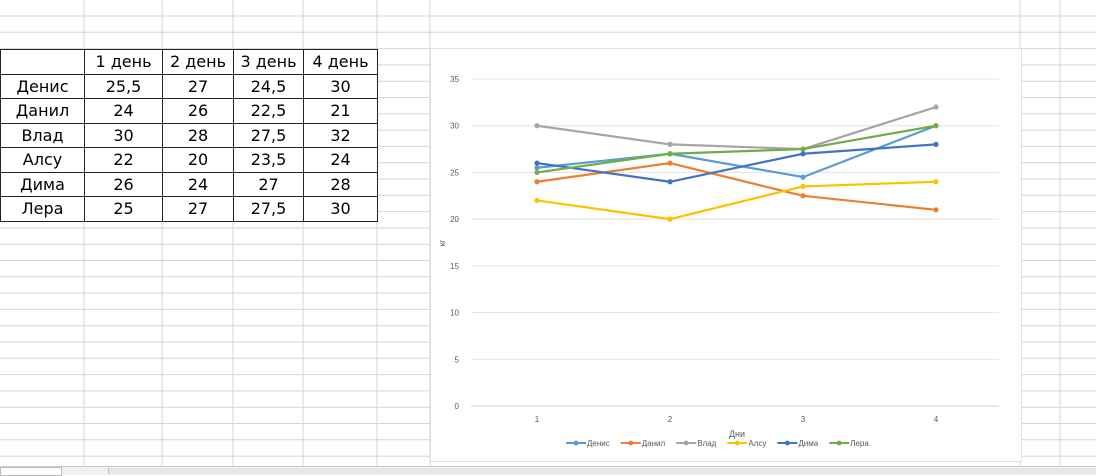  I want to click on series-line-Денис, so click(736, 151).